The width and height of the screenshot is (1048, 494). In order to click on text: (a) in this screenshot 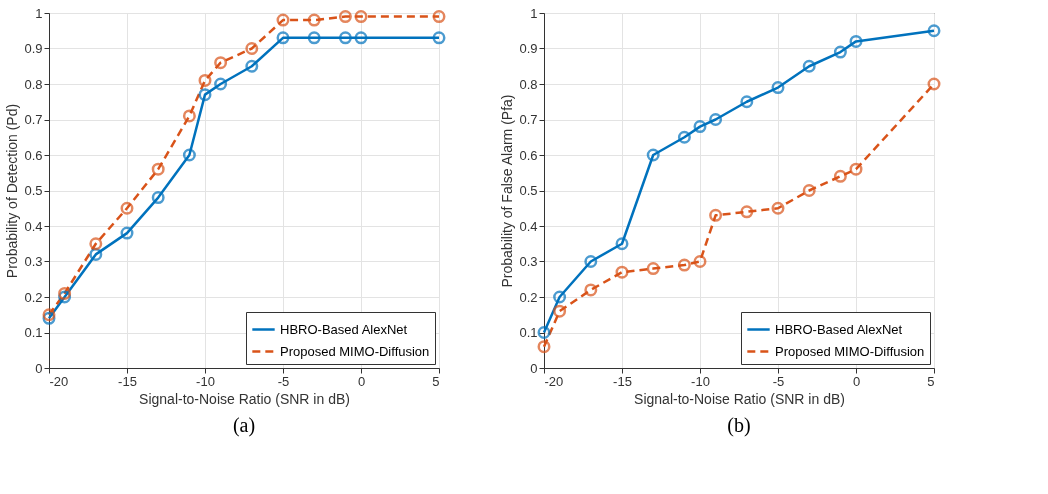, I will do `click(244, 425)`.